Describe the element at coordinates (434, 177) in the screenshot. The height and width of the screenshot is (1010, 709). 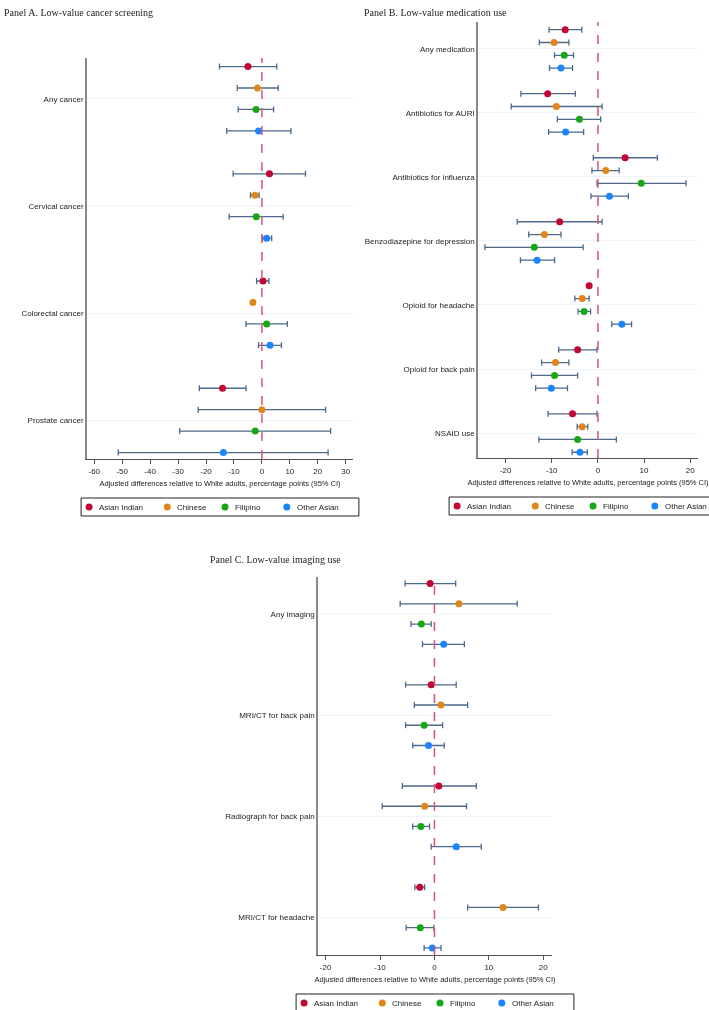
I see `y-tick-label: Antibiotics for influenza` at that location.